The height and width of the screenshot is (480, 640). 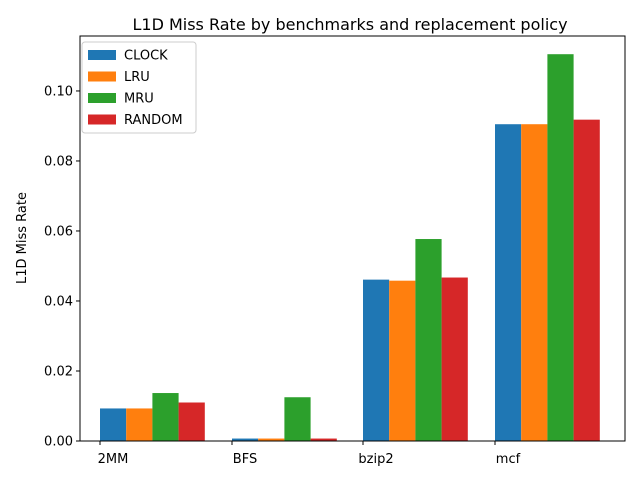 I want to click on bar-lru-bzip2, so click(x=402, y=360).